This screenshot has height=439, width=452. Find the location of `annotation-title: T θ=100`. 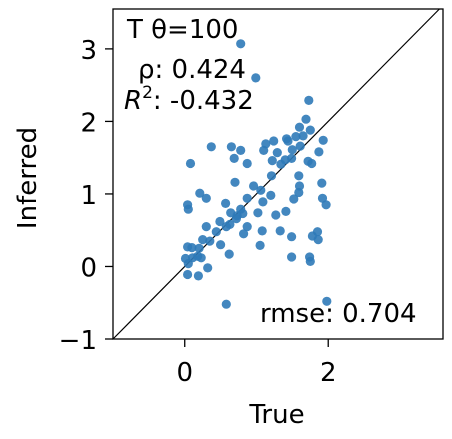

annotation-title: T θ=100 is located at coordinates (182, 30).